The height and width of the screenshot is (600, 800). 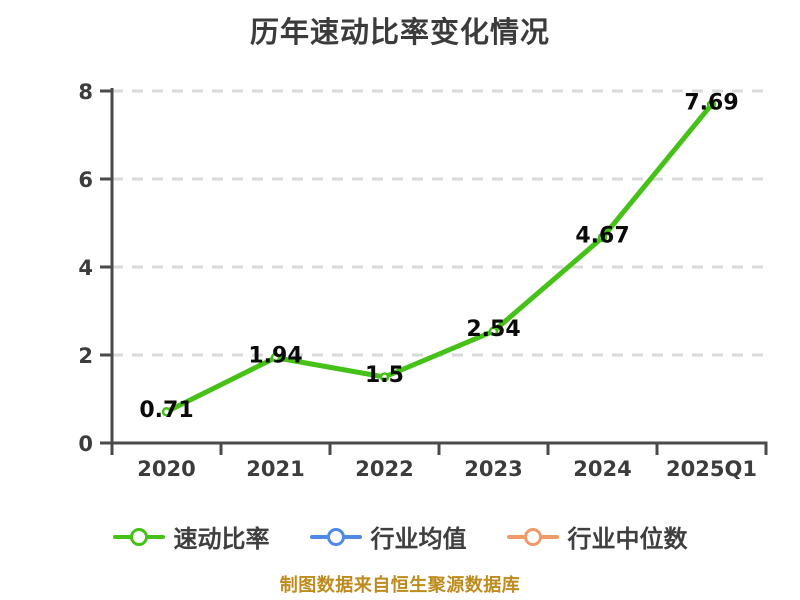 What do you see at coordinates (85, 92) in the screenshot?
I see `y-axis-label-8: 8` at bounding box center [85, 92].